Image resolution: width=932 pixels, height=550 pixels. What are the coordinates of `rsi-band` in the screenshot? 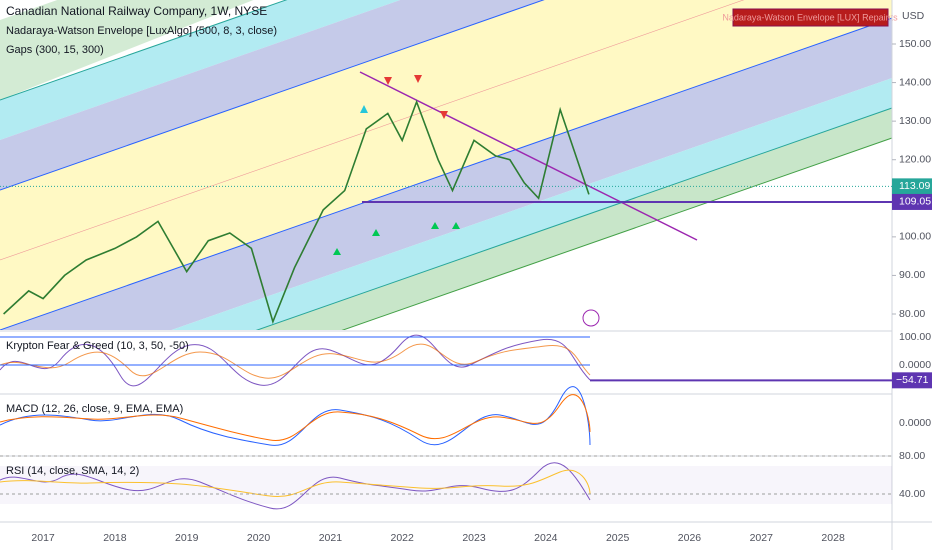 It's located at (446, 485).